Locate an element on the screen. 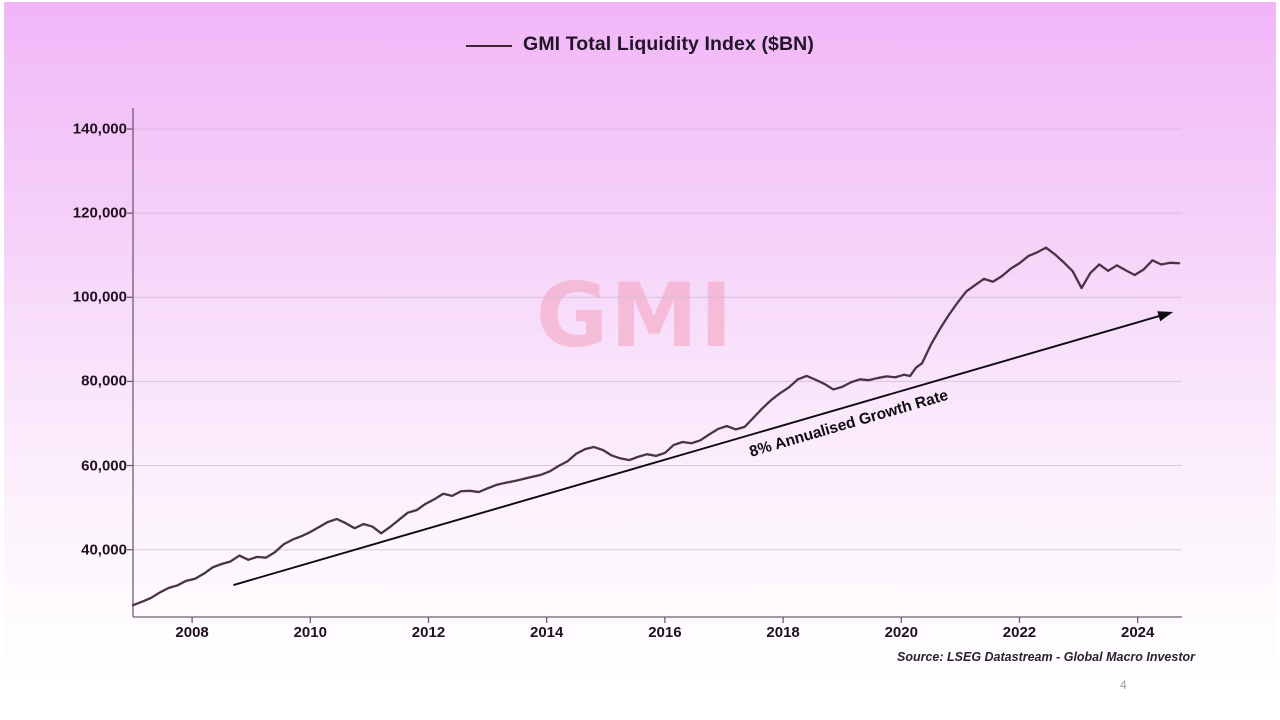  y-axis-tick-label: 40,000 is located at coordinates (104, 550).